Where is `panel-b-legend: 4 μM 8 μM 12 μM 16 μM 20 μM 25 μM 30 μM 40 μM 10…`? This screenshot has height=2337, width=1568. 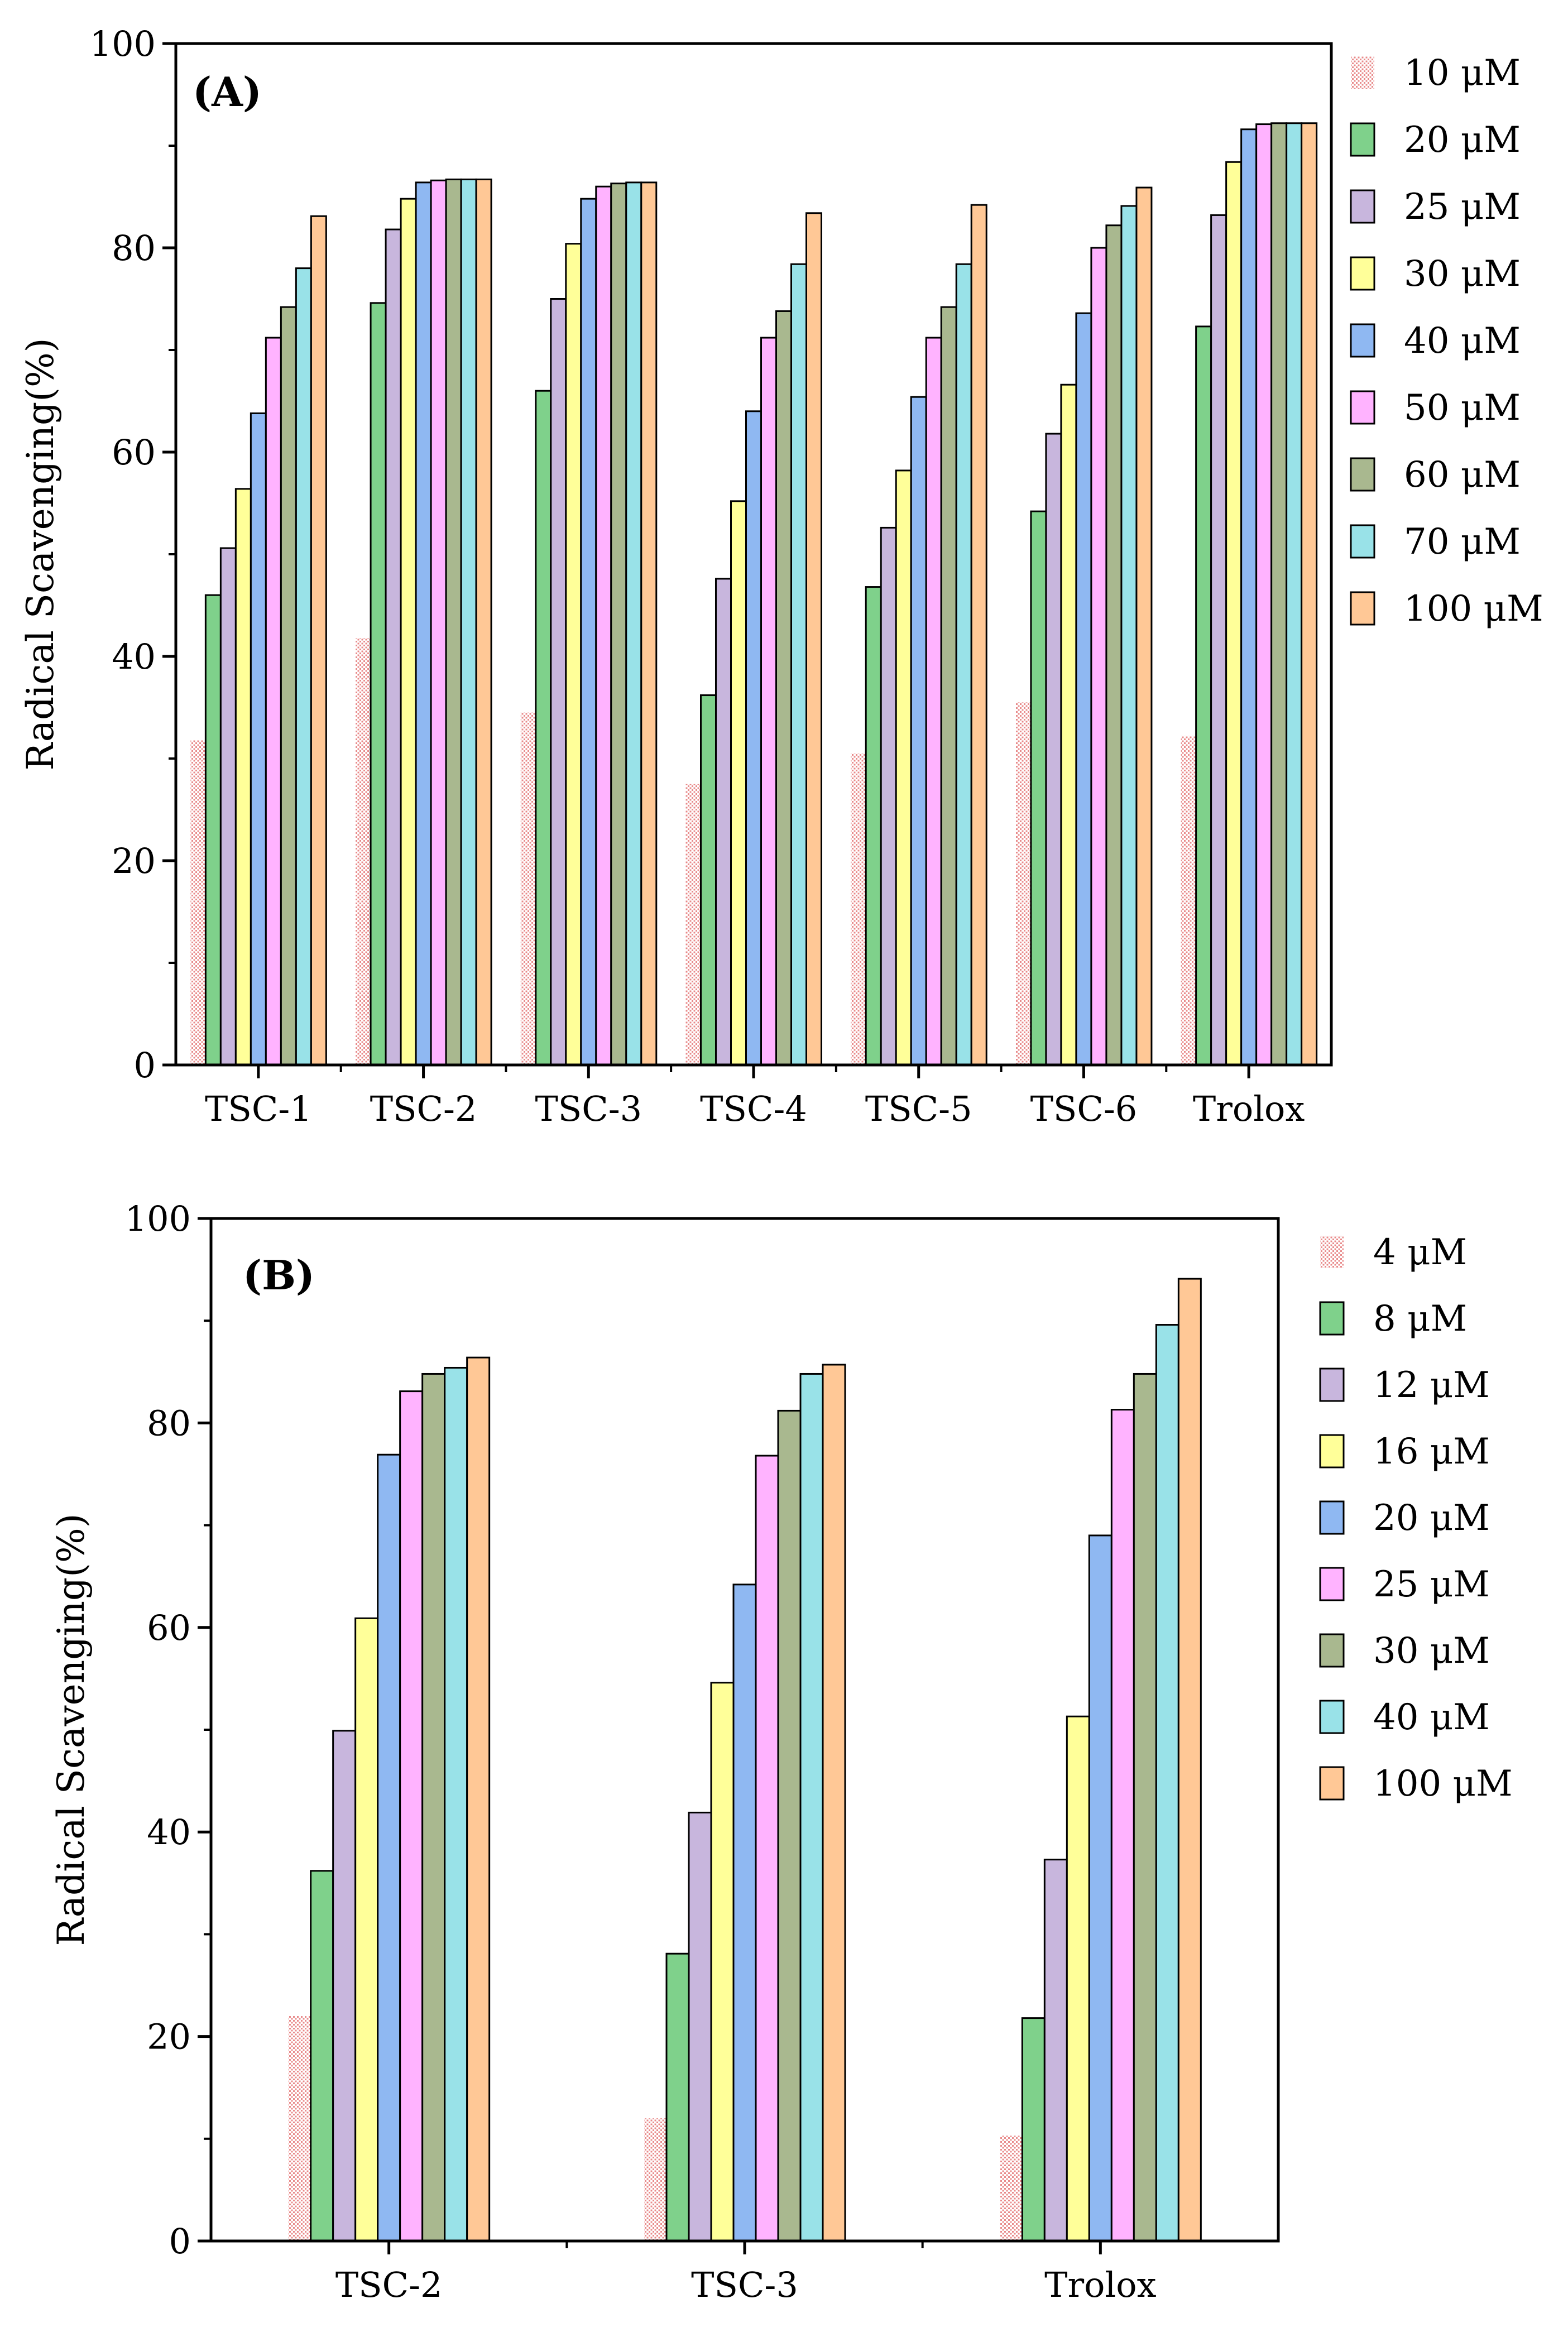
panel-b-legend: 4 μM 8 μM 12 μM 16 μM 20 μM 25 μM 30 μM 40 μM 10… is located at coordinates (1416, 1518).